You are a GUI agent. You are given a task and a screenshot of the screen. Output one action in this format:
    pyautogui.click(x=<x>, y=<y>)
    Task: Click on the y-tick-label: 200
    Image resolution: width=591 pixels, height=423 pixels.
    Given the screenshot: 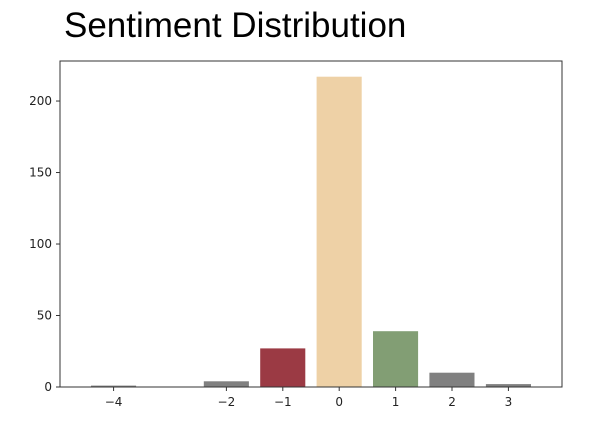 What is the action you would take?
    pyautogui.click(x=40, y=101)
    